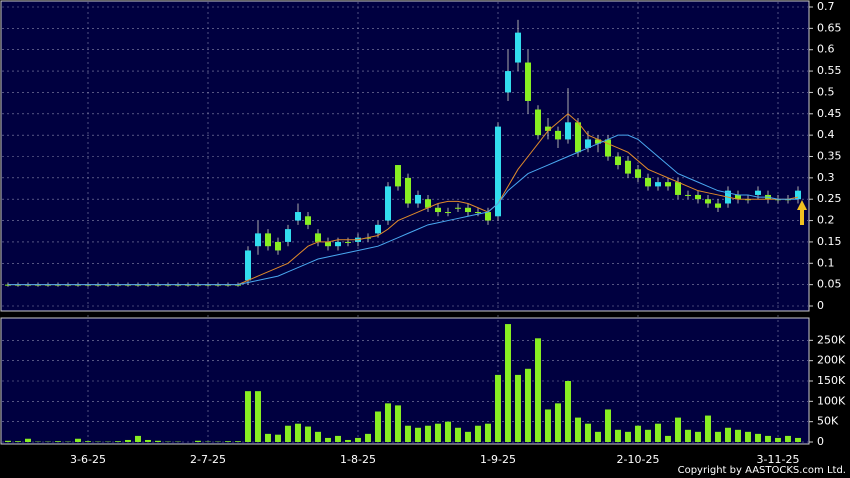  What do you see at coordinates (498, 459) in the screenshot?
I see `x-tick-label: 1-9-25` at bounding box center [498, 459].